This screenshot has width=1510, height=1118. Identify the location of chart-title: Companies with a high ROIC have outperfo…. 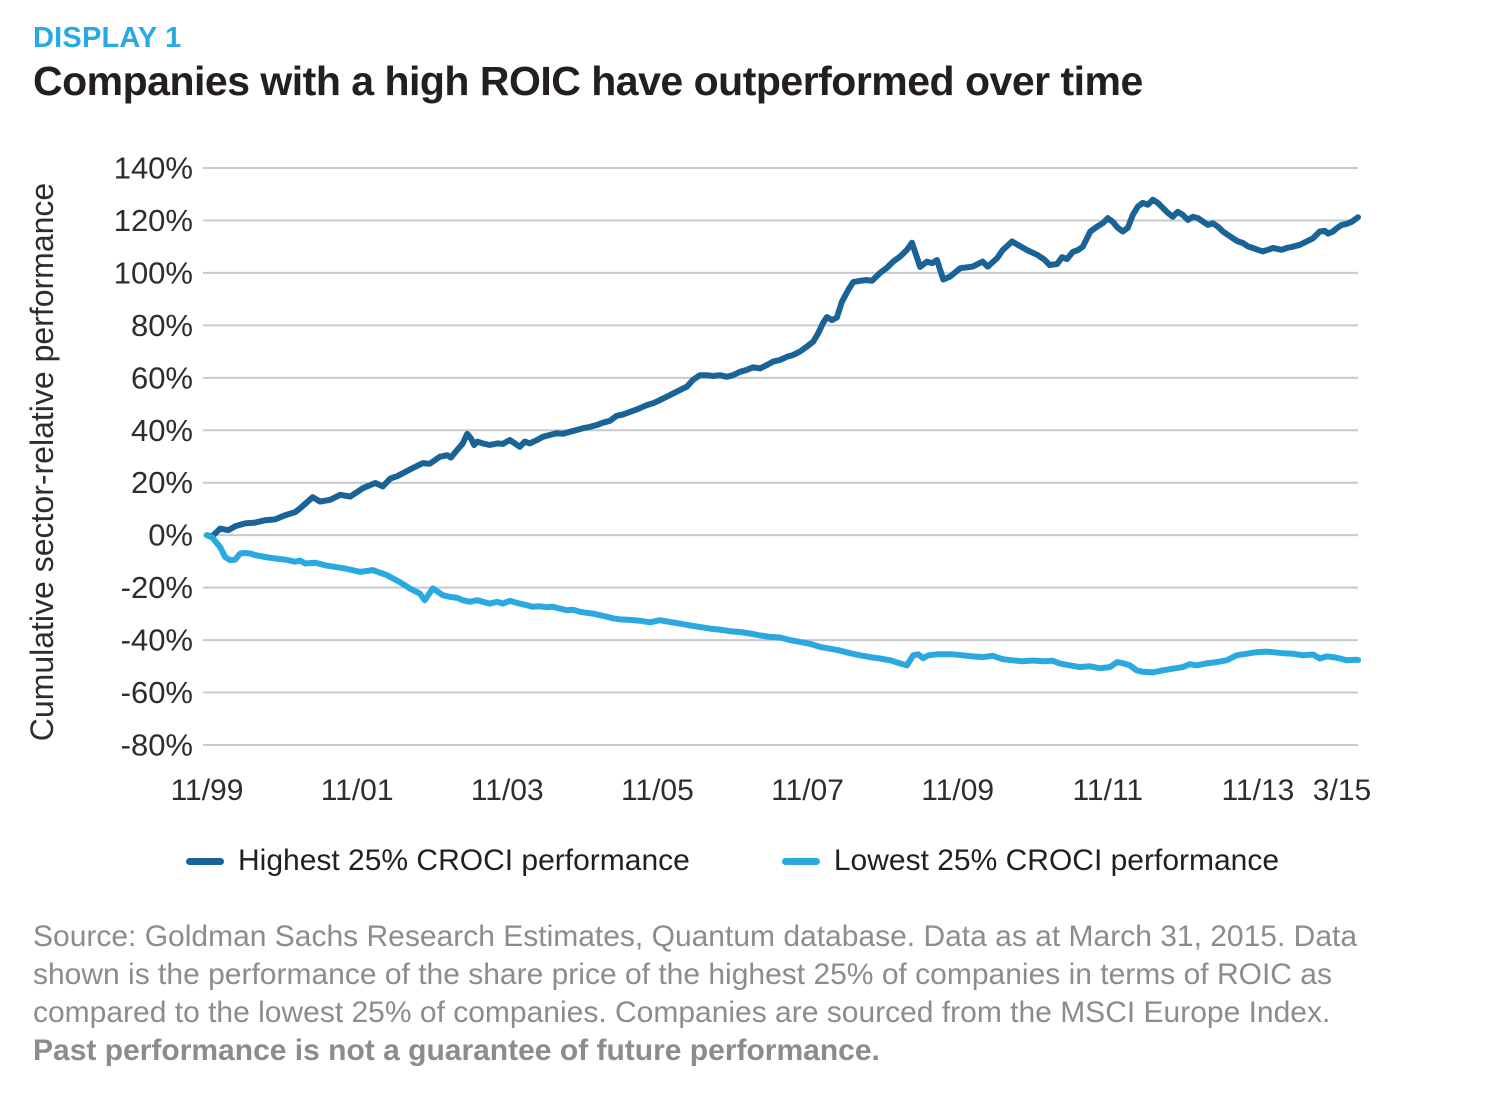
(588, 81).